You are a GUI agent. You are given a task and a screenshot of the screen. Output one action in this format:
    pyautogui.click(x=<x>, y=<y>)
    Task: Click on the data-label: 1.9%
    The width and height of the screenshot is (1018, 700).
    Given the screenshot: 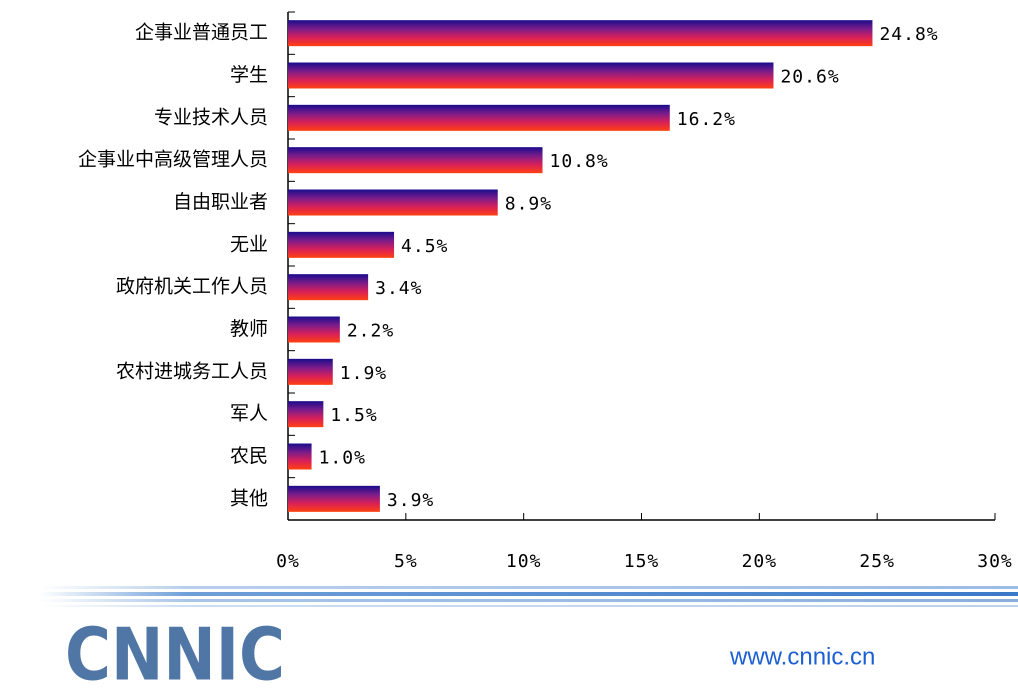 What is the action you would take?
    pyautogui.click(x=363, y=373)
    